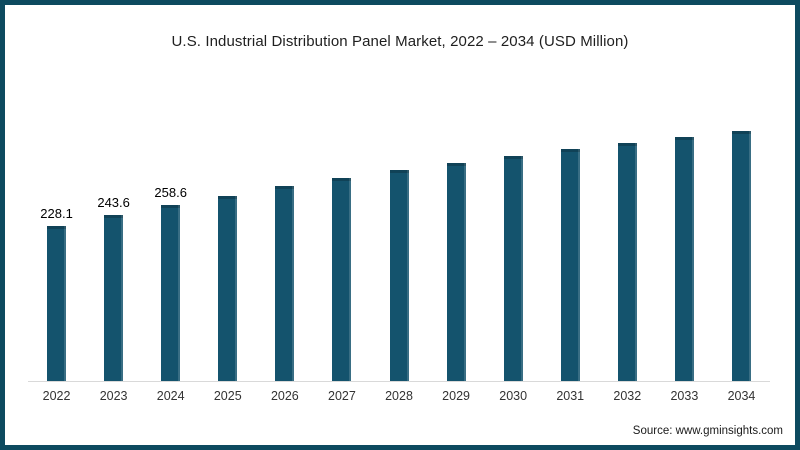 The height and width of the screenshot is (450, 800). Describe the element at coordinates (342, 396) in the screenshot. I see `x-axis-label-2027: 2027` at that location.